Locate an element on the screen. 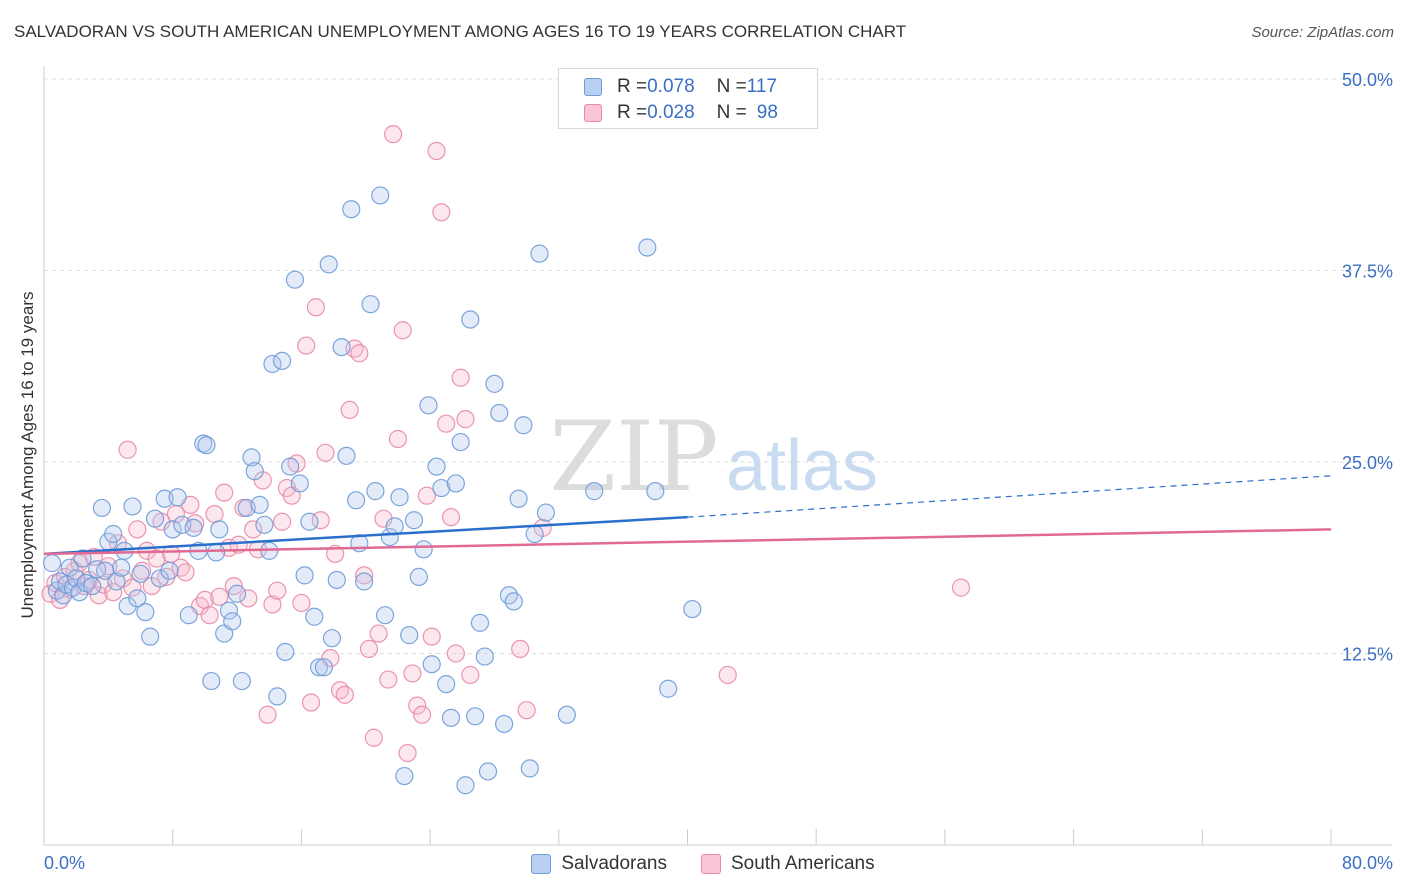 This screenshot has width=1406, height=892. legend-n-value: 117 is located at coordinates (762, 86).